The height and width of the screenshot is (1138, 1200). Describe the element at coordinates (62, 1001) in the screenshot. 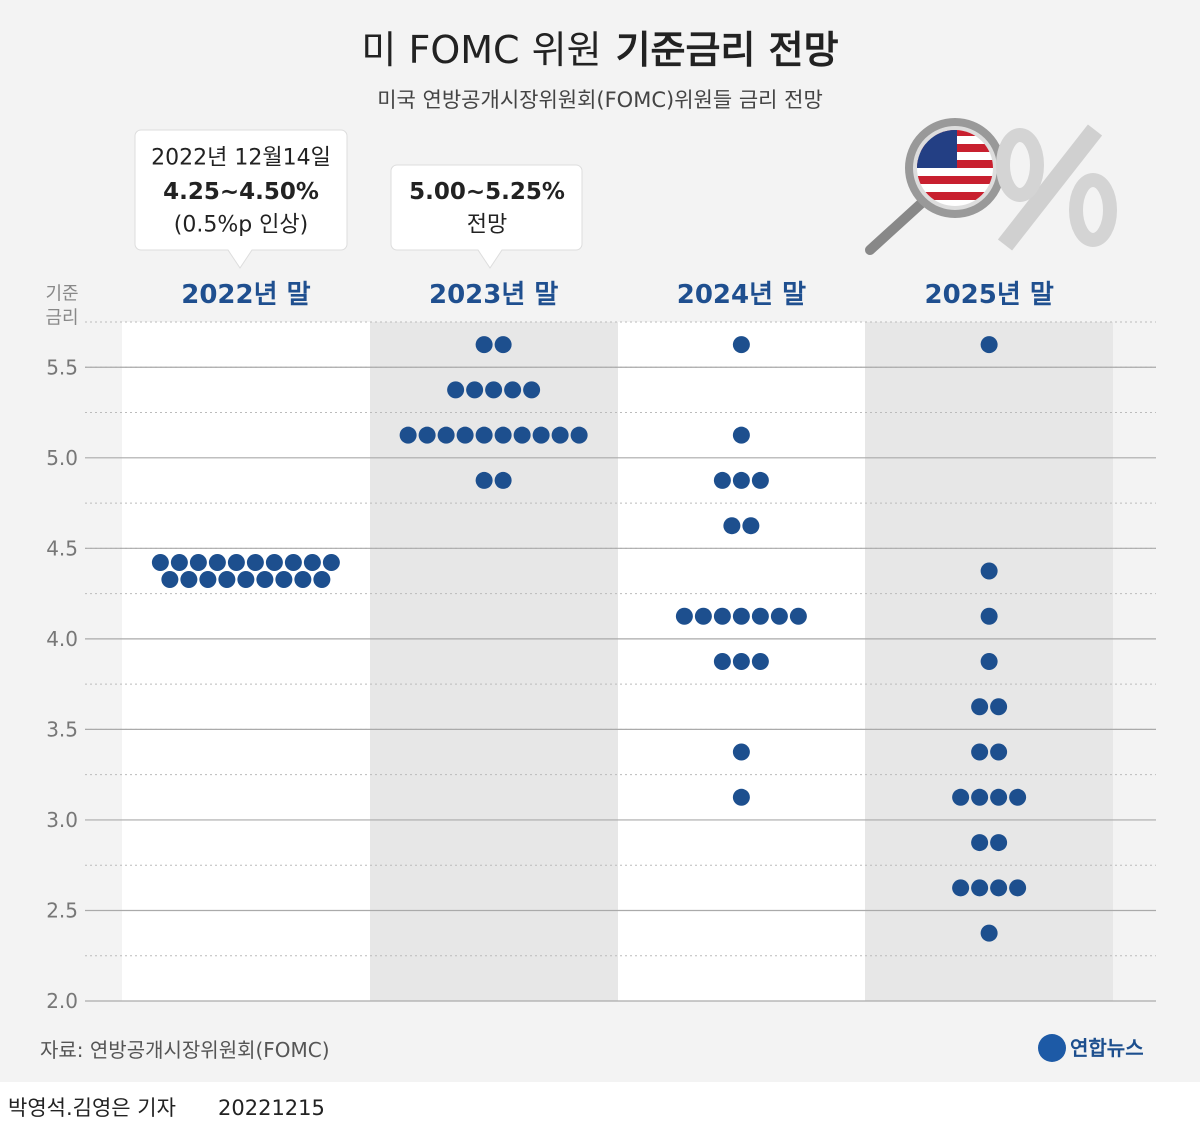

I see `y-tick-label: 2.0` at that location.